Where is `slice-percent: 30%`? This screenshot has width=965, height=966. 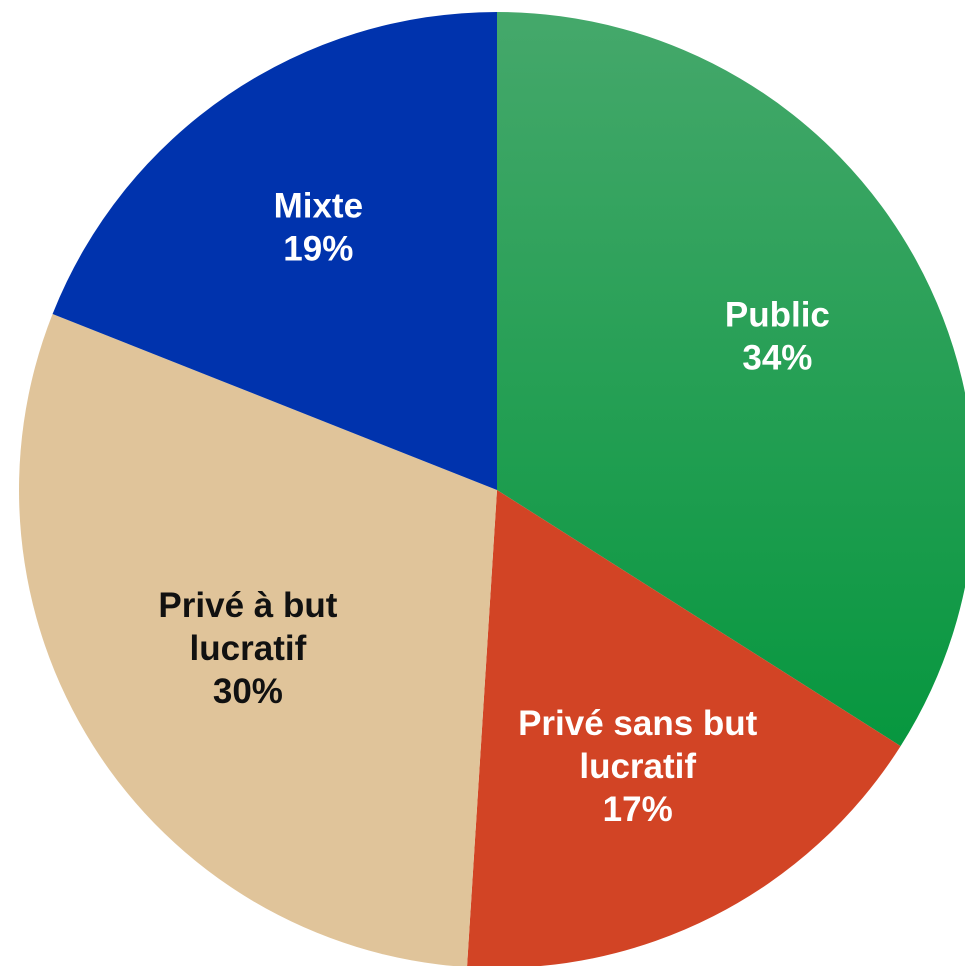 slice-percent: 30% is located at coordinates (248, 691).